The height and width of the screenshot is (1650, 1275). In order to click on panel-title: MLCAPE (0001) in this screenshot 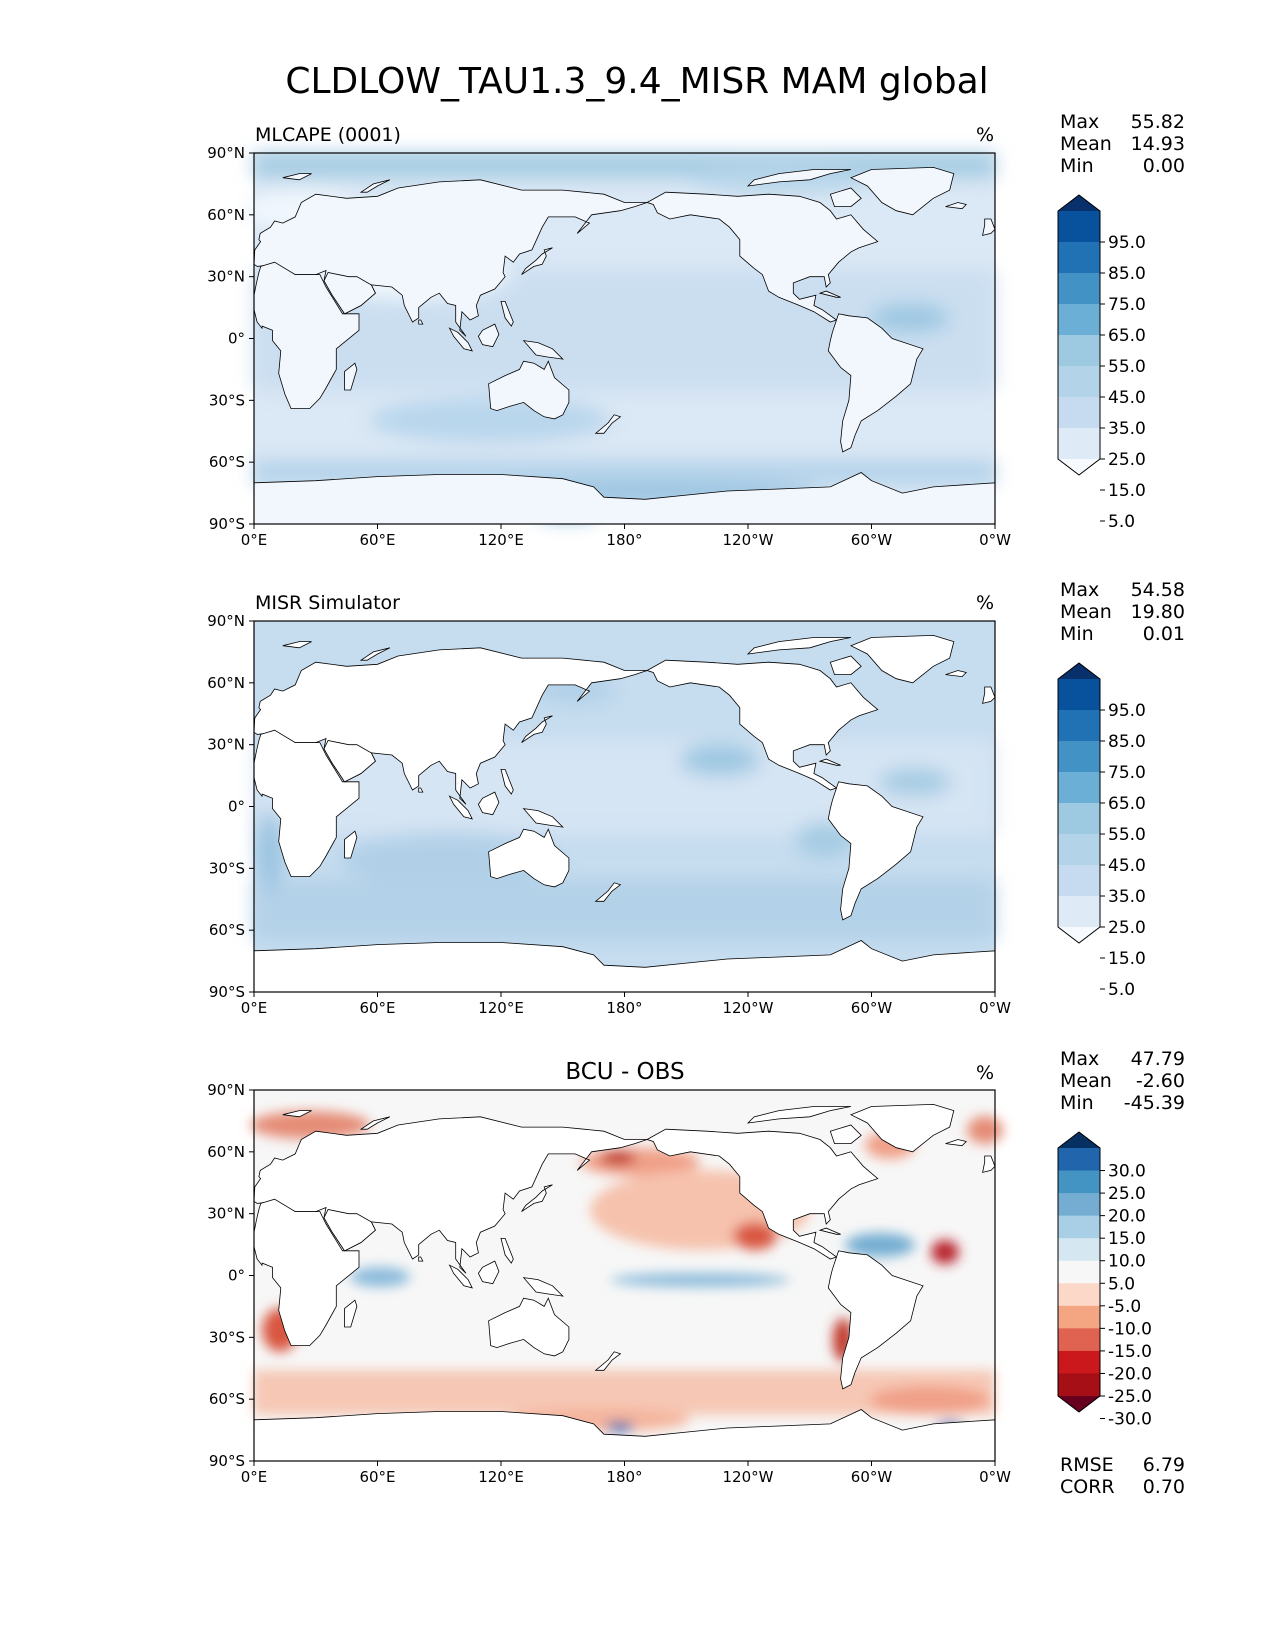, I will do `click(328, 135)`.